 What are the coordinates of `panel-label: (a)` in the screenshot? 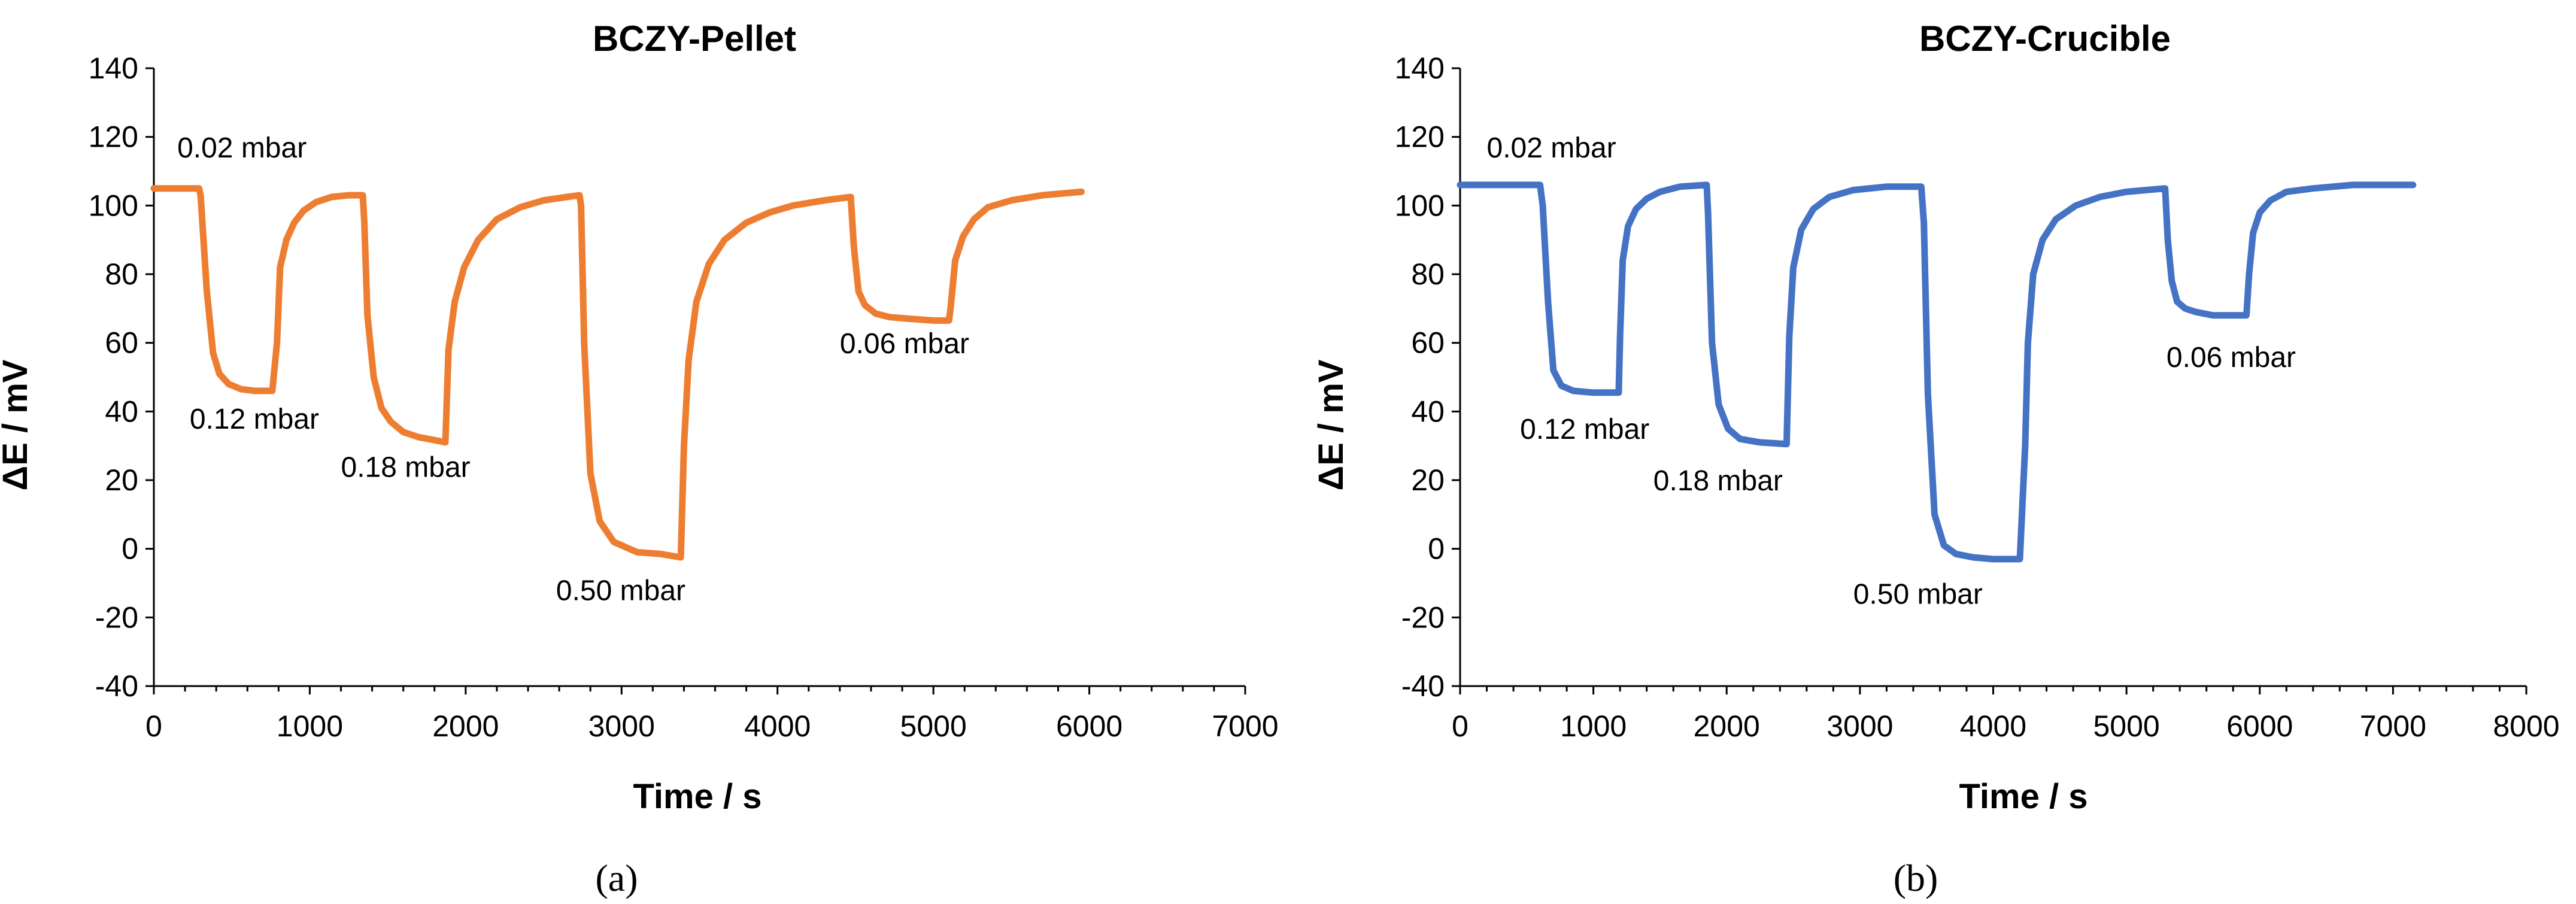 It's located at (616, 878).